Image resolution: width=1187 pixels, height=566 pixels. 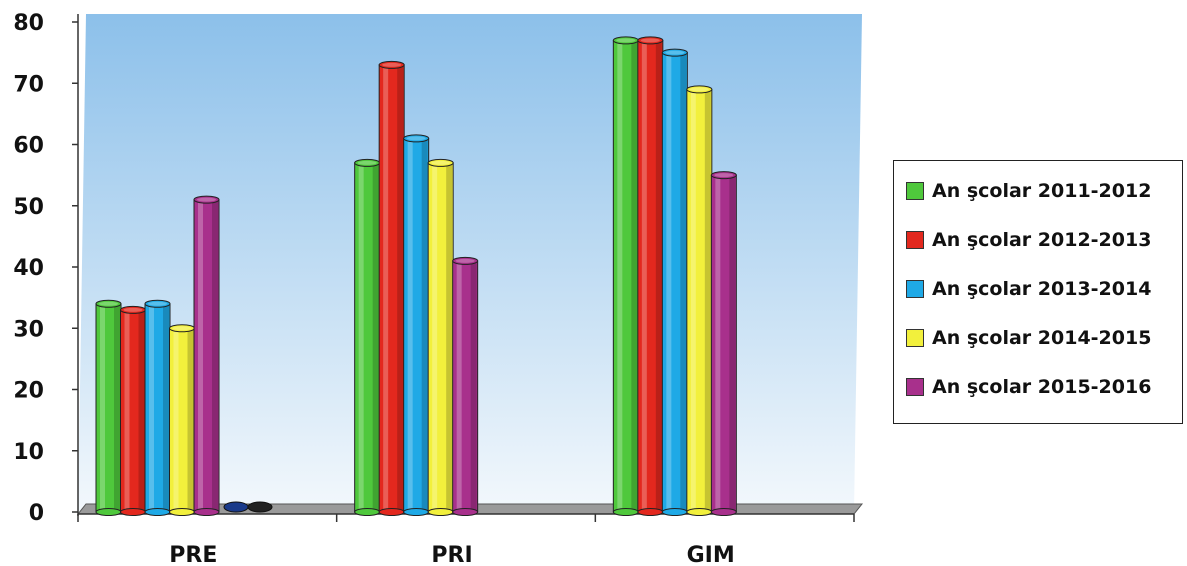 I want to click on y-axis-ticks: 0 10 20 30 40 50 60 70 80, so click(x=45, y=268).